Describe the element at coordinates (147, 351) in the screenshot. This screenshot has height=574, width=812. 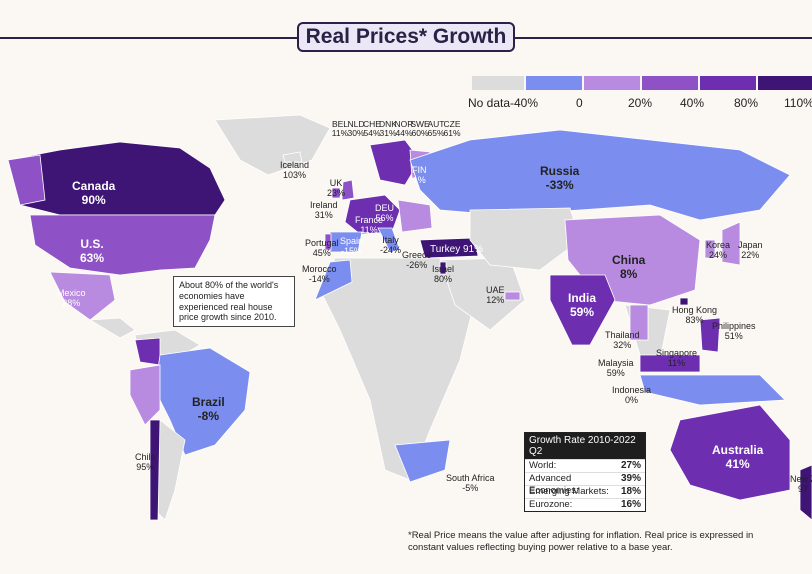
I see `colombia-shape` at that location.